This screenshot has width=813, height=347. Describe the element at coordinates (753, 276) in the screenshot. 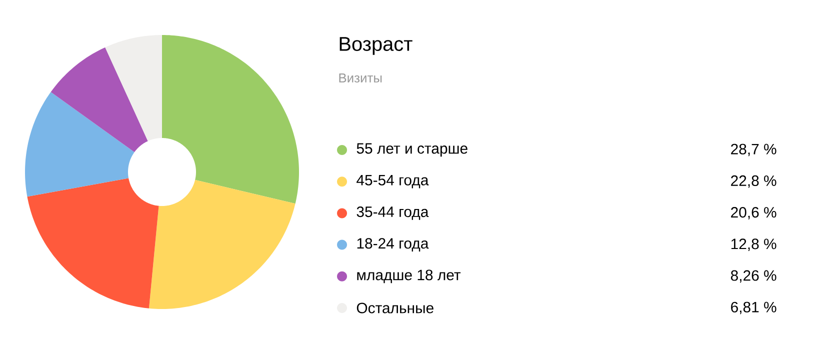

I see `data-label: 8,26 %` at that location.